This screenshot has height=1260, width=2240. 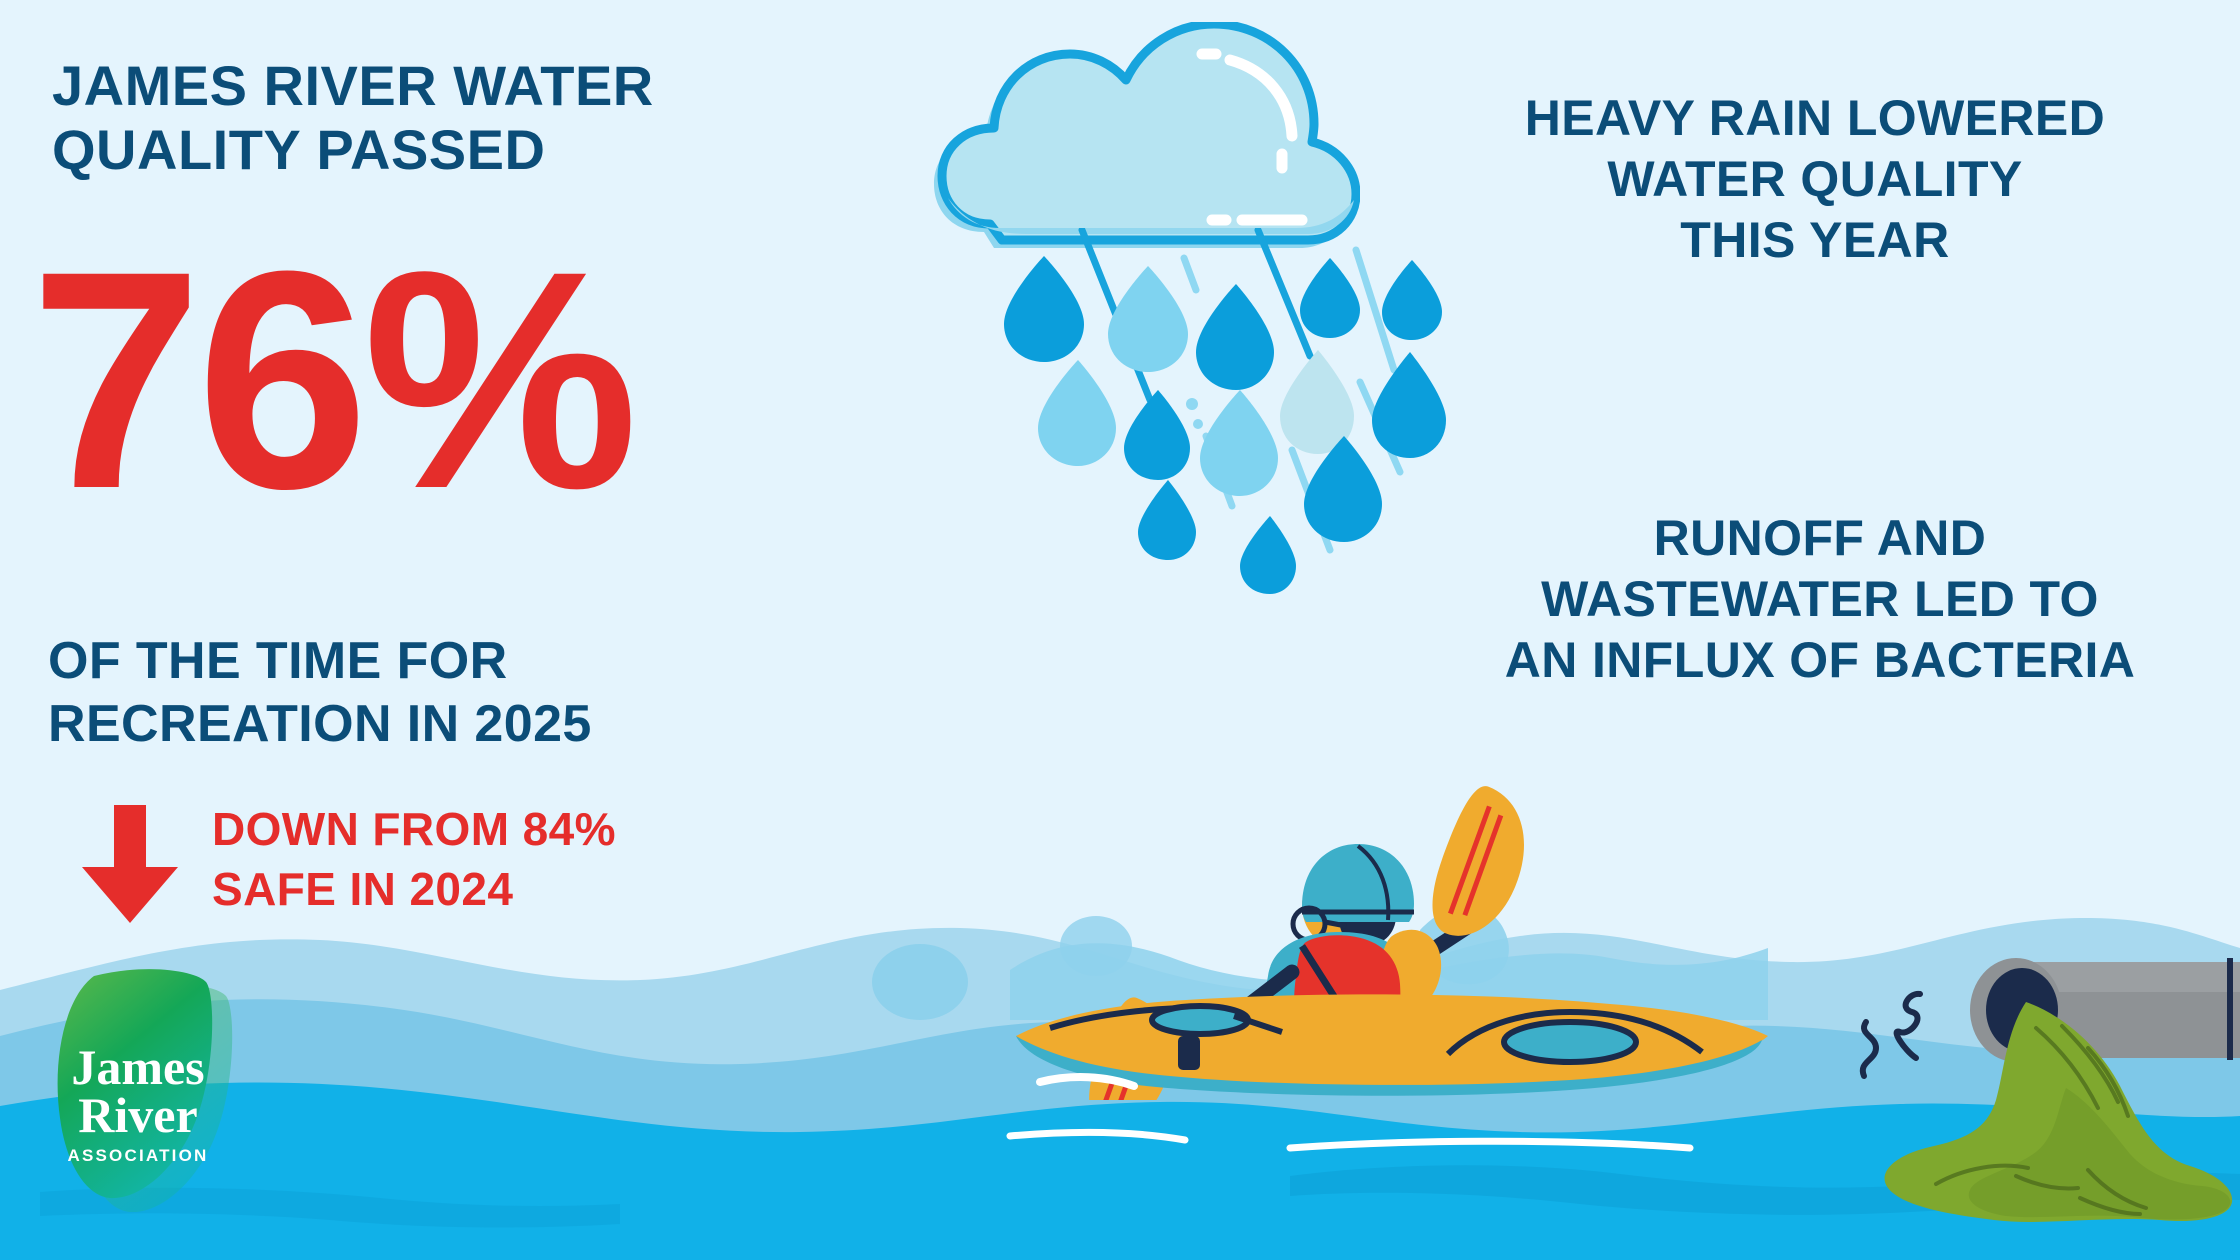 I want to click on logo-org-label: ASSOCIATION, so click(x=138, y=1155).